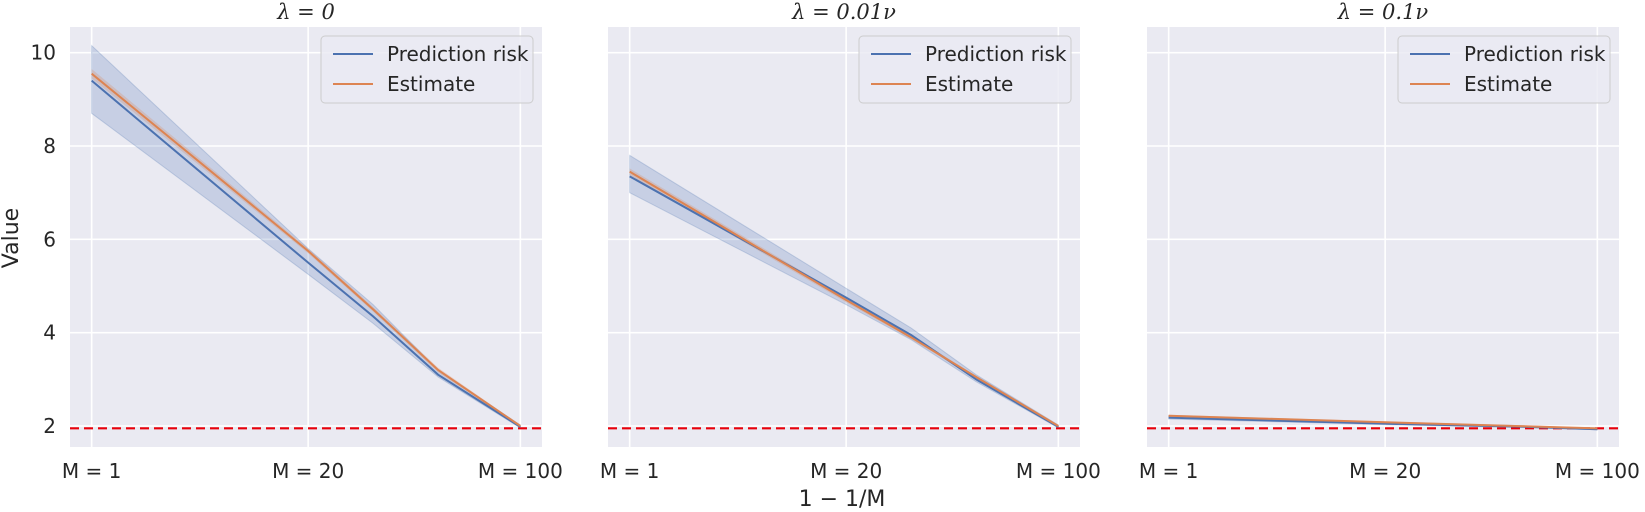 This screenshot has height=512, width=1645. What do you see at coordinates (49, 333) in the screenshot?
I see `y-tick-label: 4` at bounding box center [49, 333].